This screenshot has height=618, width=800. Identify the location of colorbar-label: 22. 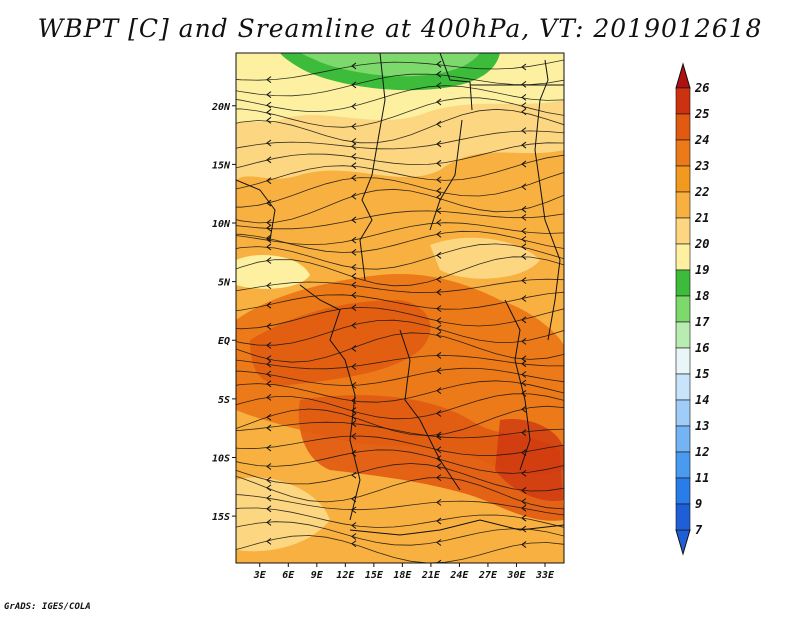
(701, 192).